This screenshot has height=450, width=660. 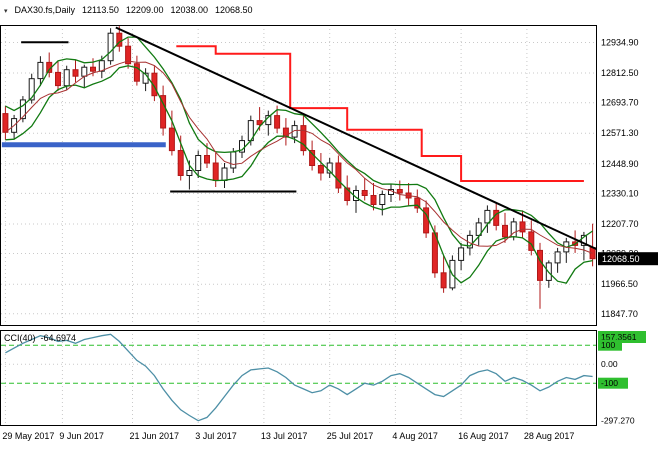 I want to click on close-value: 12068.50, so click(x=234, y=10).